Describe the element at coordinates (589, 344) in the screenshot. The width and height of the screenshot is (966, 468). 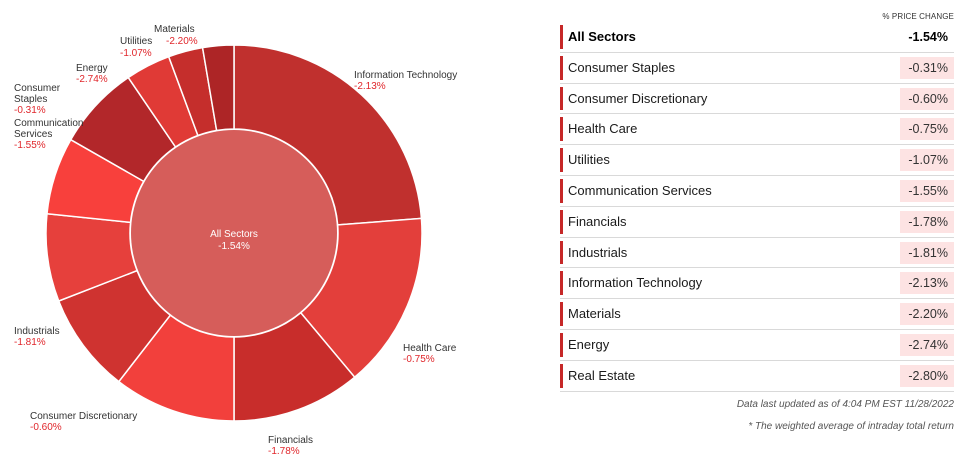
I see `sector-name: Energy` at that location.